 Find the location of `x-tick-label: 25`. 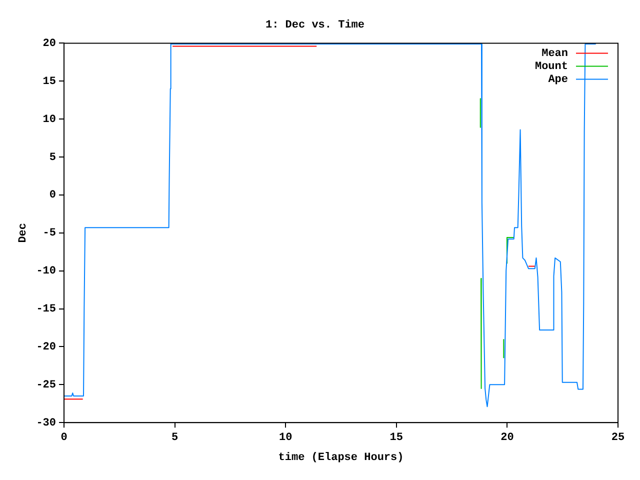

x-tick-label: 25 is located at coordinates (618, 438).